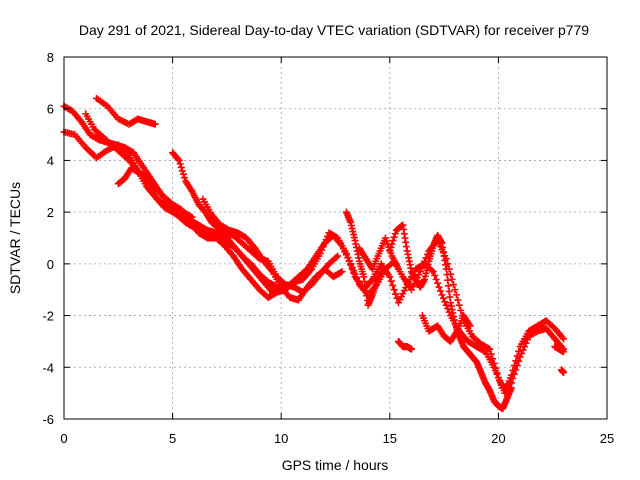 This screenshot has width=640, height=480. Describe the element at coordinates (498, 438) in the screenshot. I see `x-tick-label: 20` at that location.